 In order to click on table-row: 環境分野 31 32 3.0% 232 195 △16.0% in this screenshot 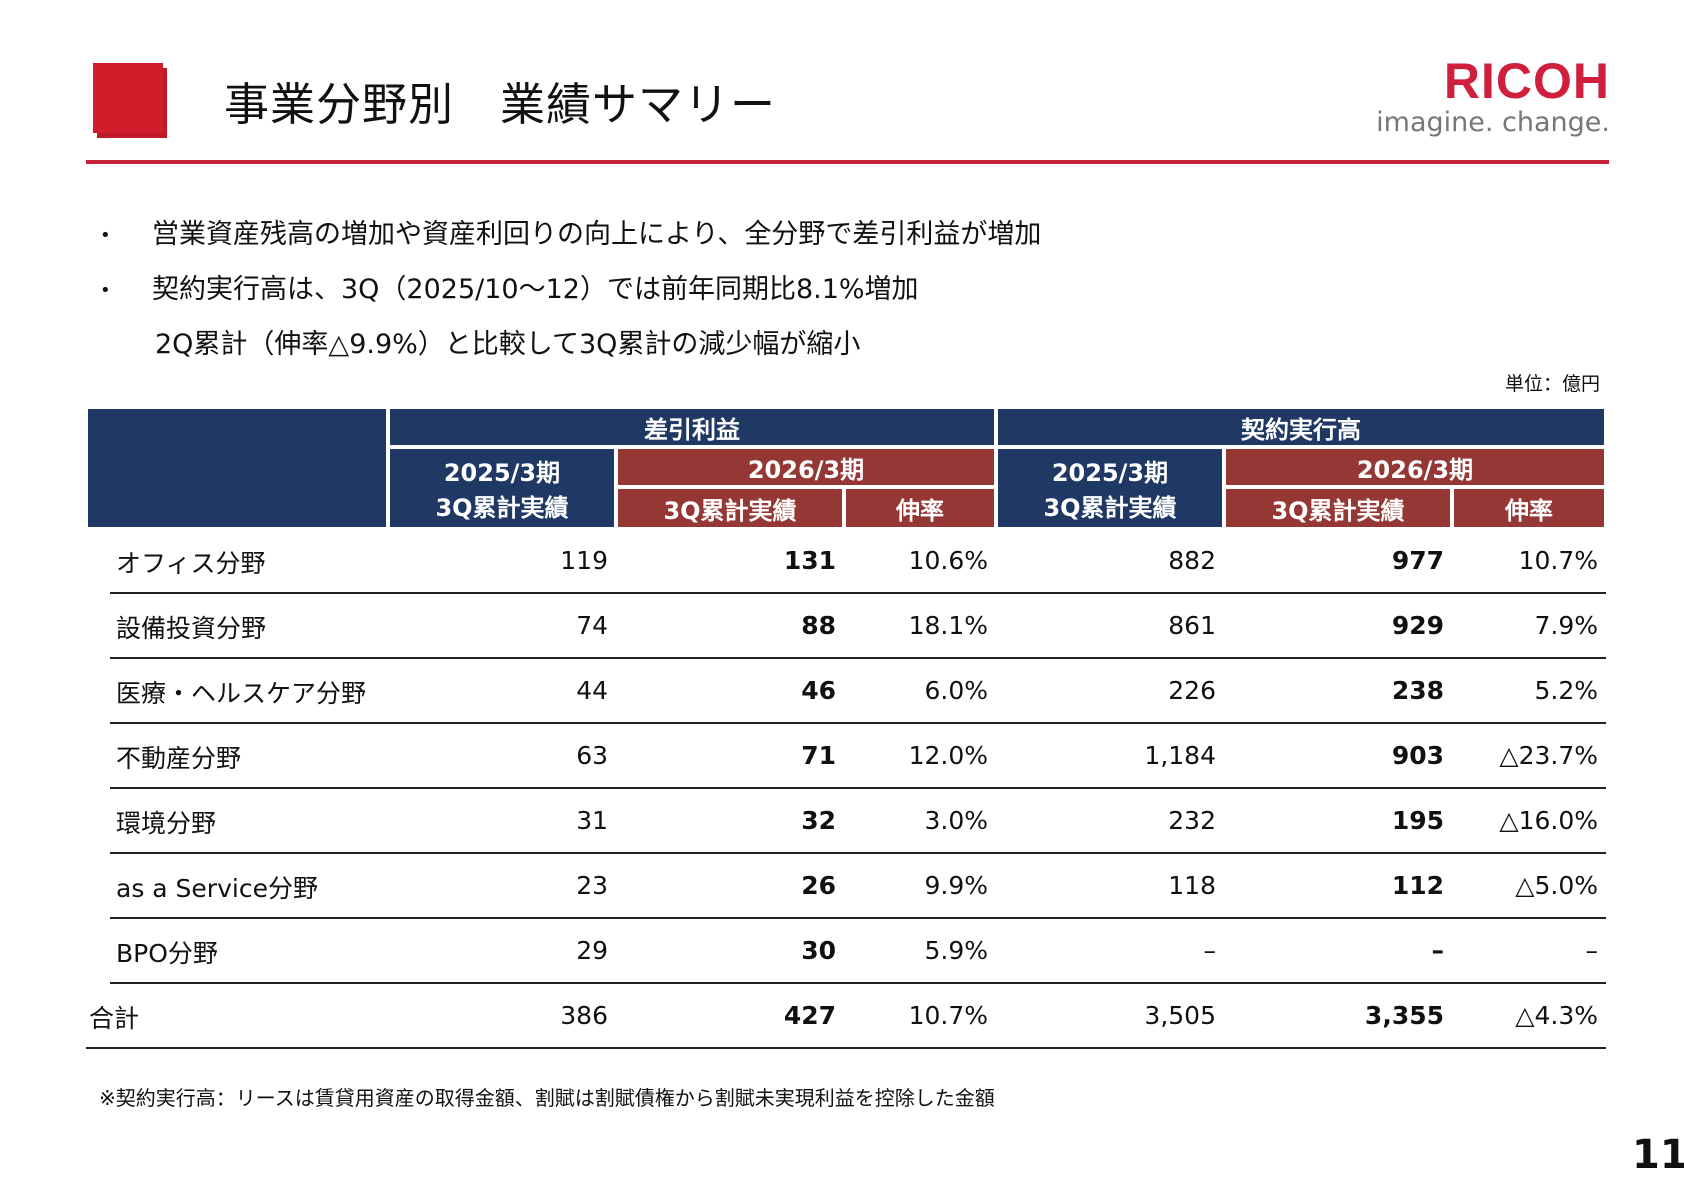, I will do `click(846, 821)`.